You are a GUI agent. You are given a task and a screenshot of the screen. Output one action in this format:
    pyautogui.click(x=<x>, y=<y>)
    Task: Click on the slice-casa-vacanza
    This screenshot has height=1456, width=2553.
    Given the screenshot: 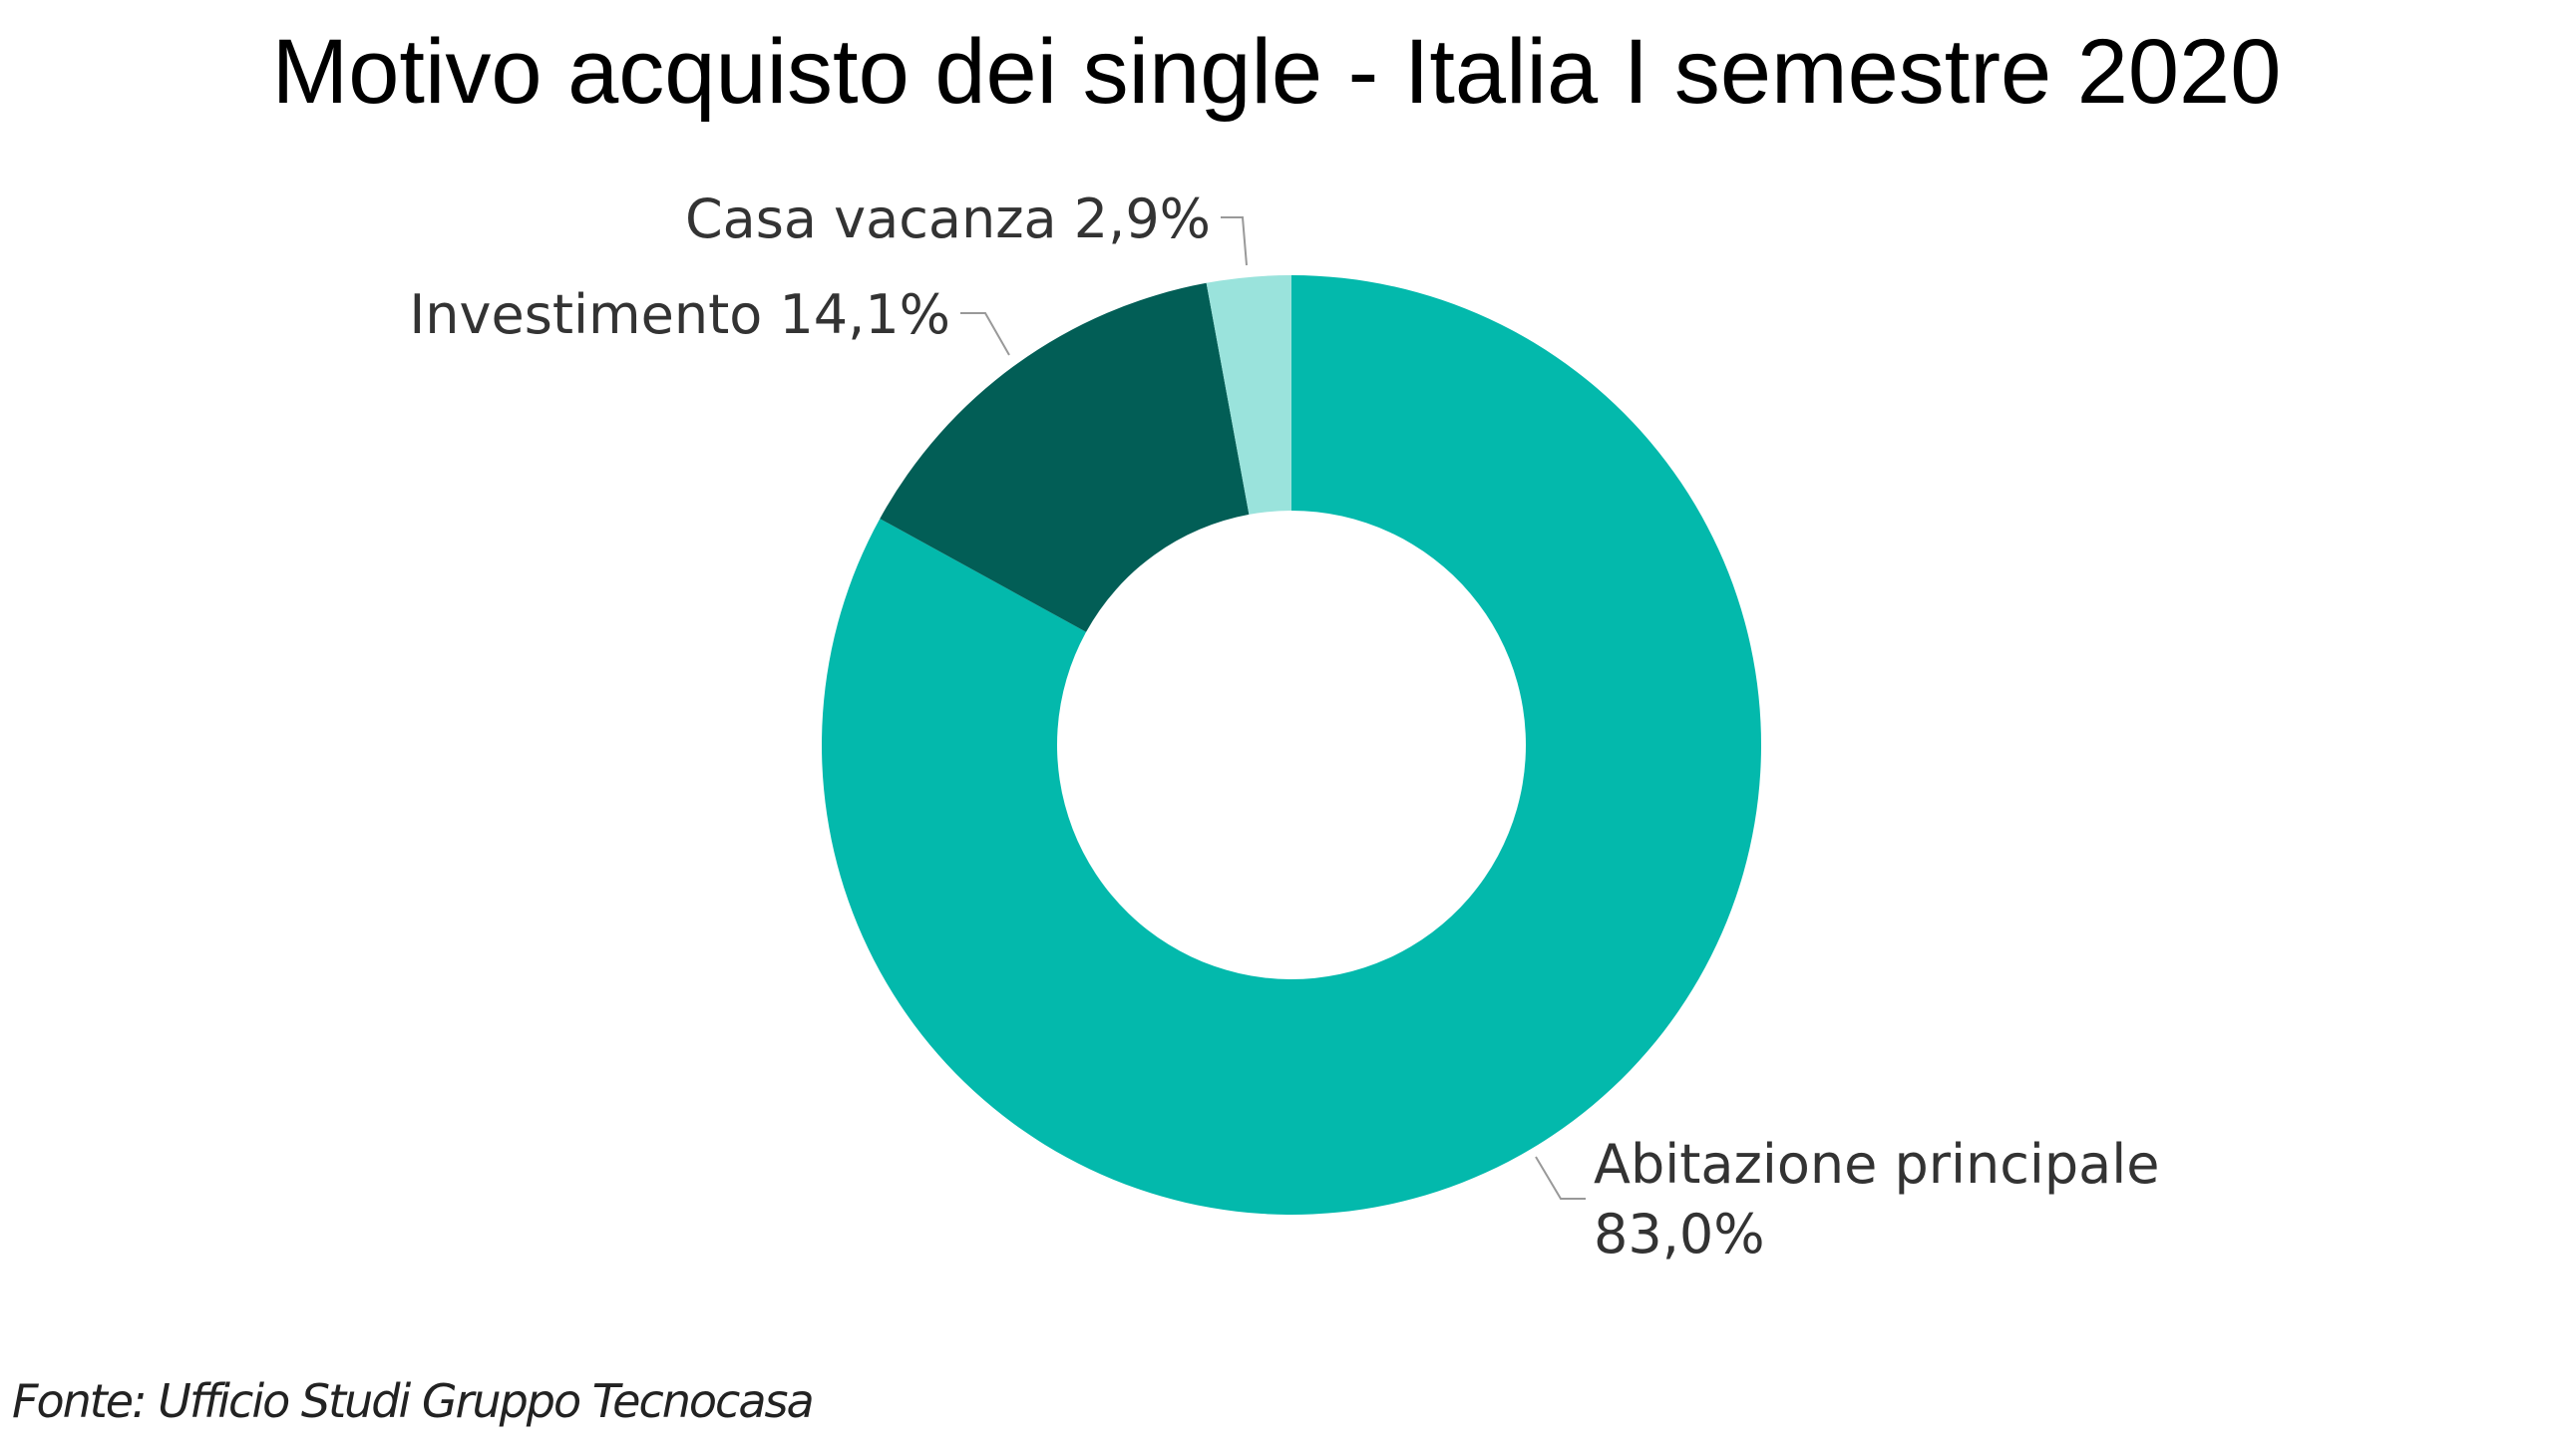 What is the action you would take?
    pyautogui.click(x=1249, y=395)
    